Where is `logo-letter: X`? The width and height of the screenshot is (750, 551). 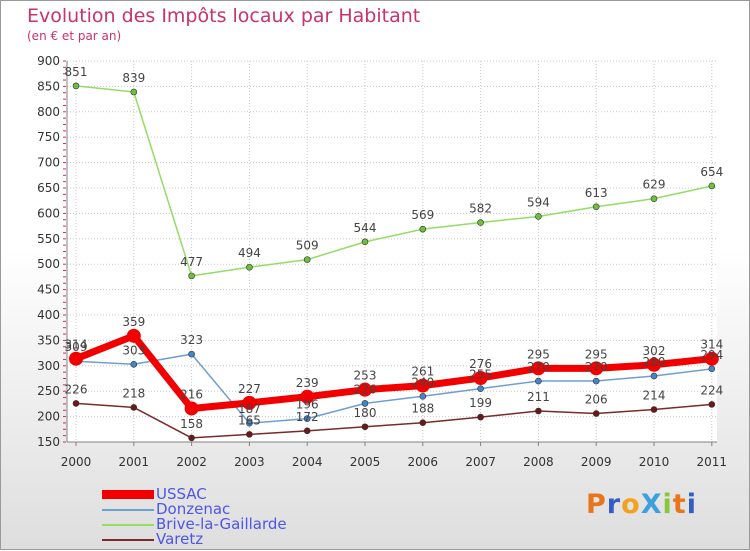 logo-letter: X is located at coordinates (651, 504).